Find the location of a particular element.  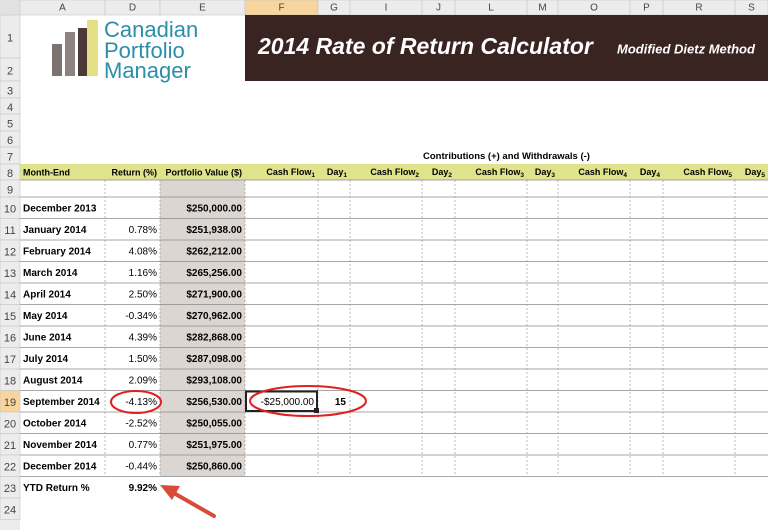

header-cell: Portfolio Value ($) is located at coordinates (203, 172).